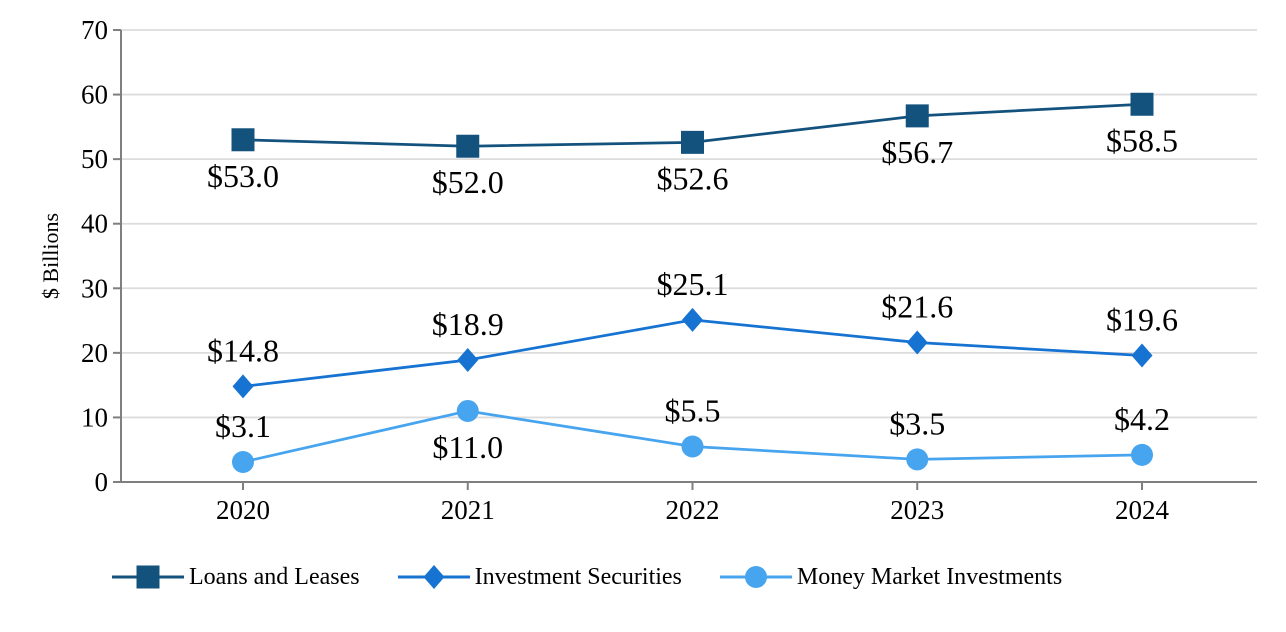 The image size is (1286, 632). I want to click on circle-glyph, so click(755, 577).